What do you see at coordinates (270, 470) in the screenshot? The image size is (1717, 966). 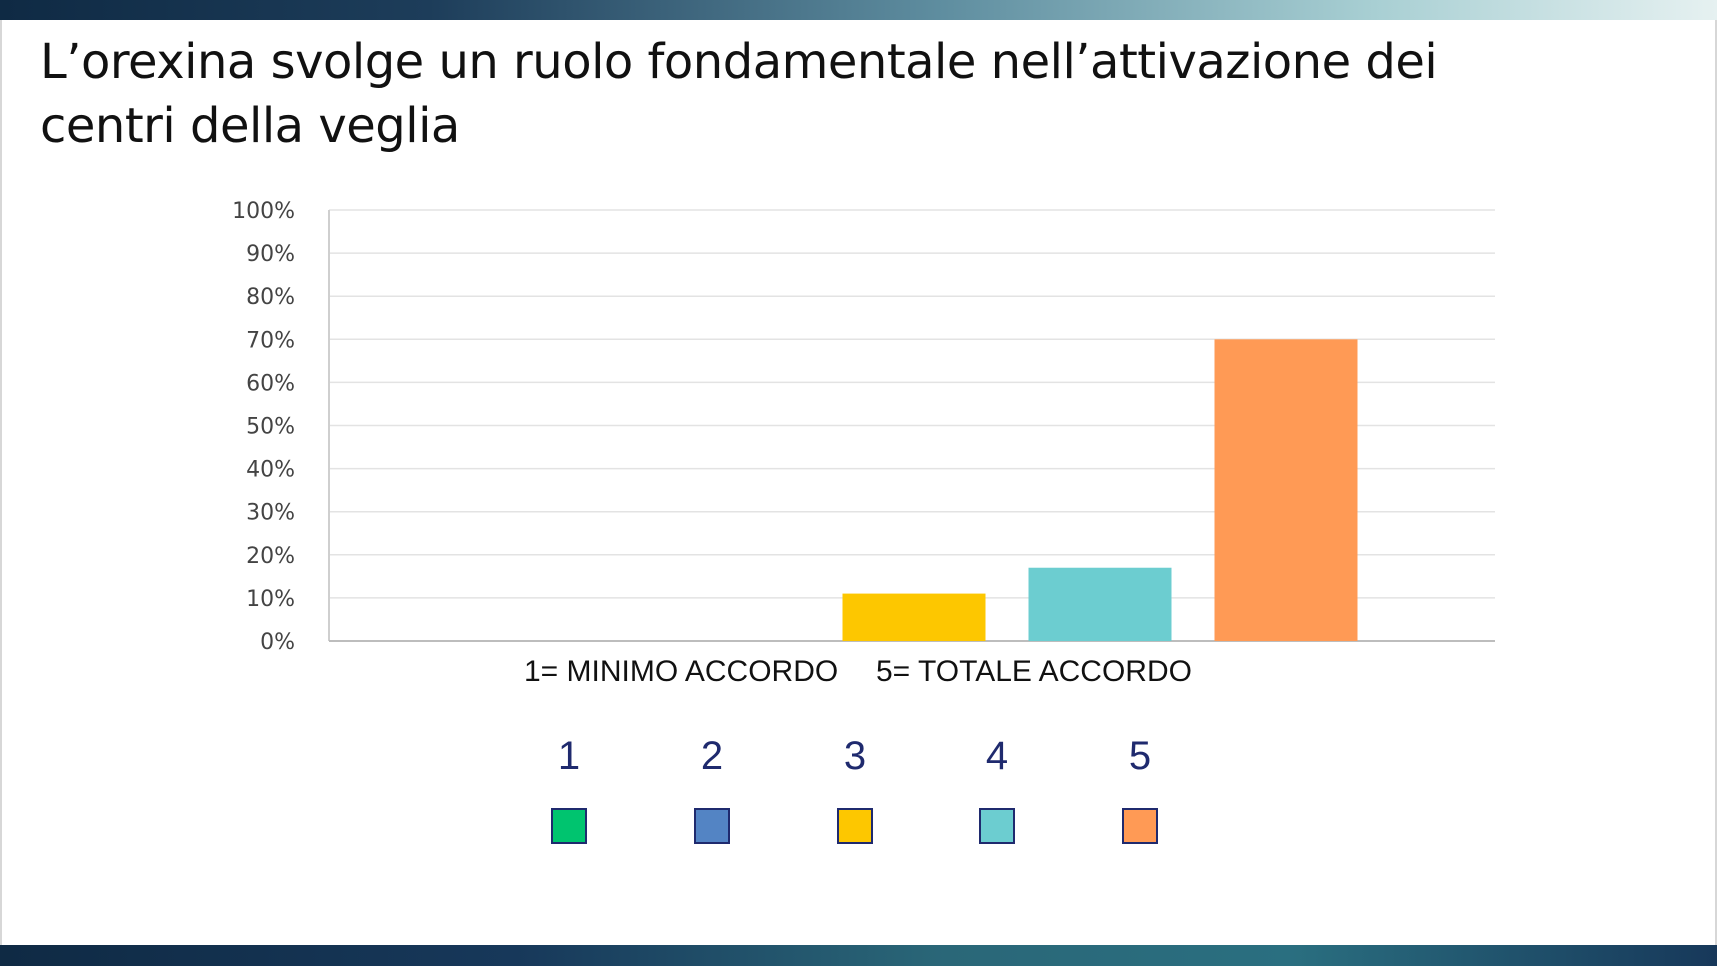 I see `y-tick-label: 40%` at bounding box center [270, 470].